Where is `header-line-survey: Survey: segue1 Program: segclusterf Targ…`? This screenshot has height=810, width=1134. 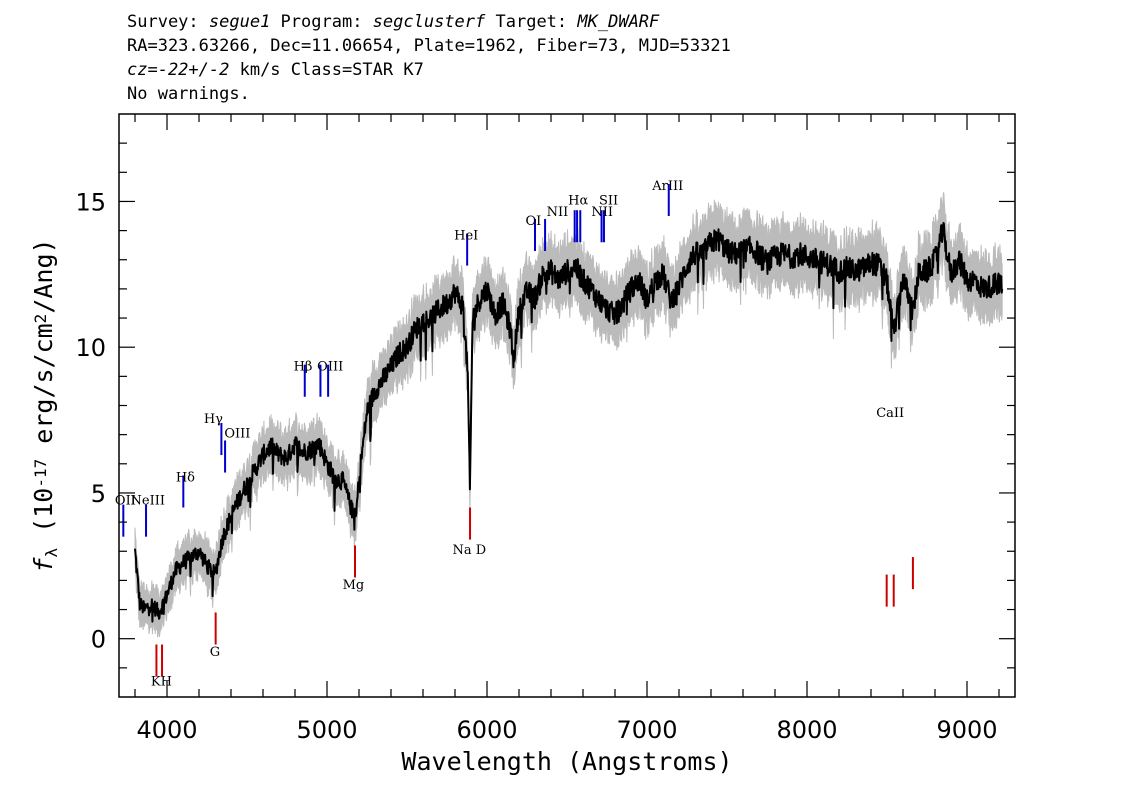 header-line-survey: Survey: segue1 Program: segclusterf Targ… is located at coordinates (429, 22).